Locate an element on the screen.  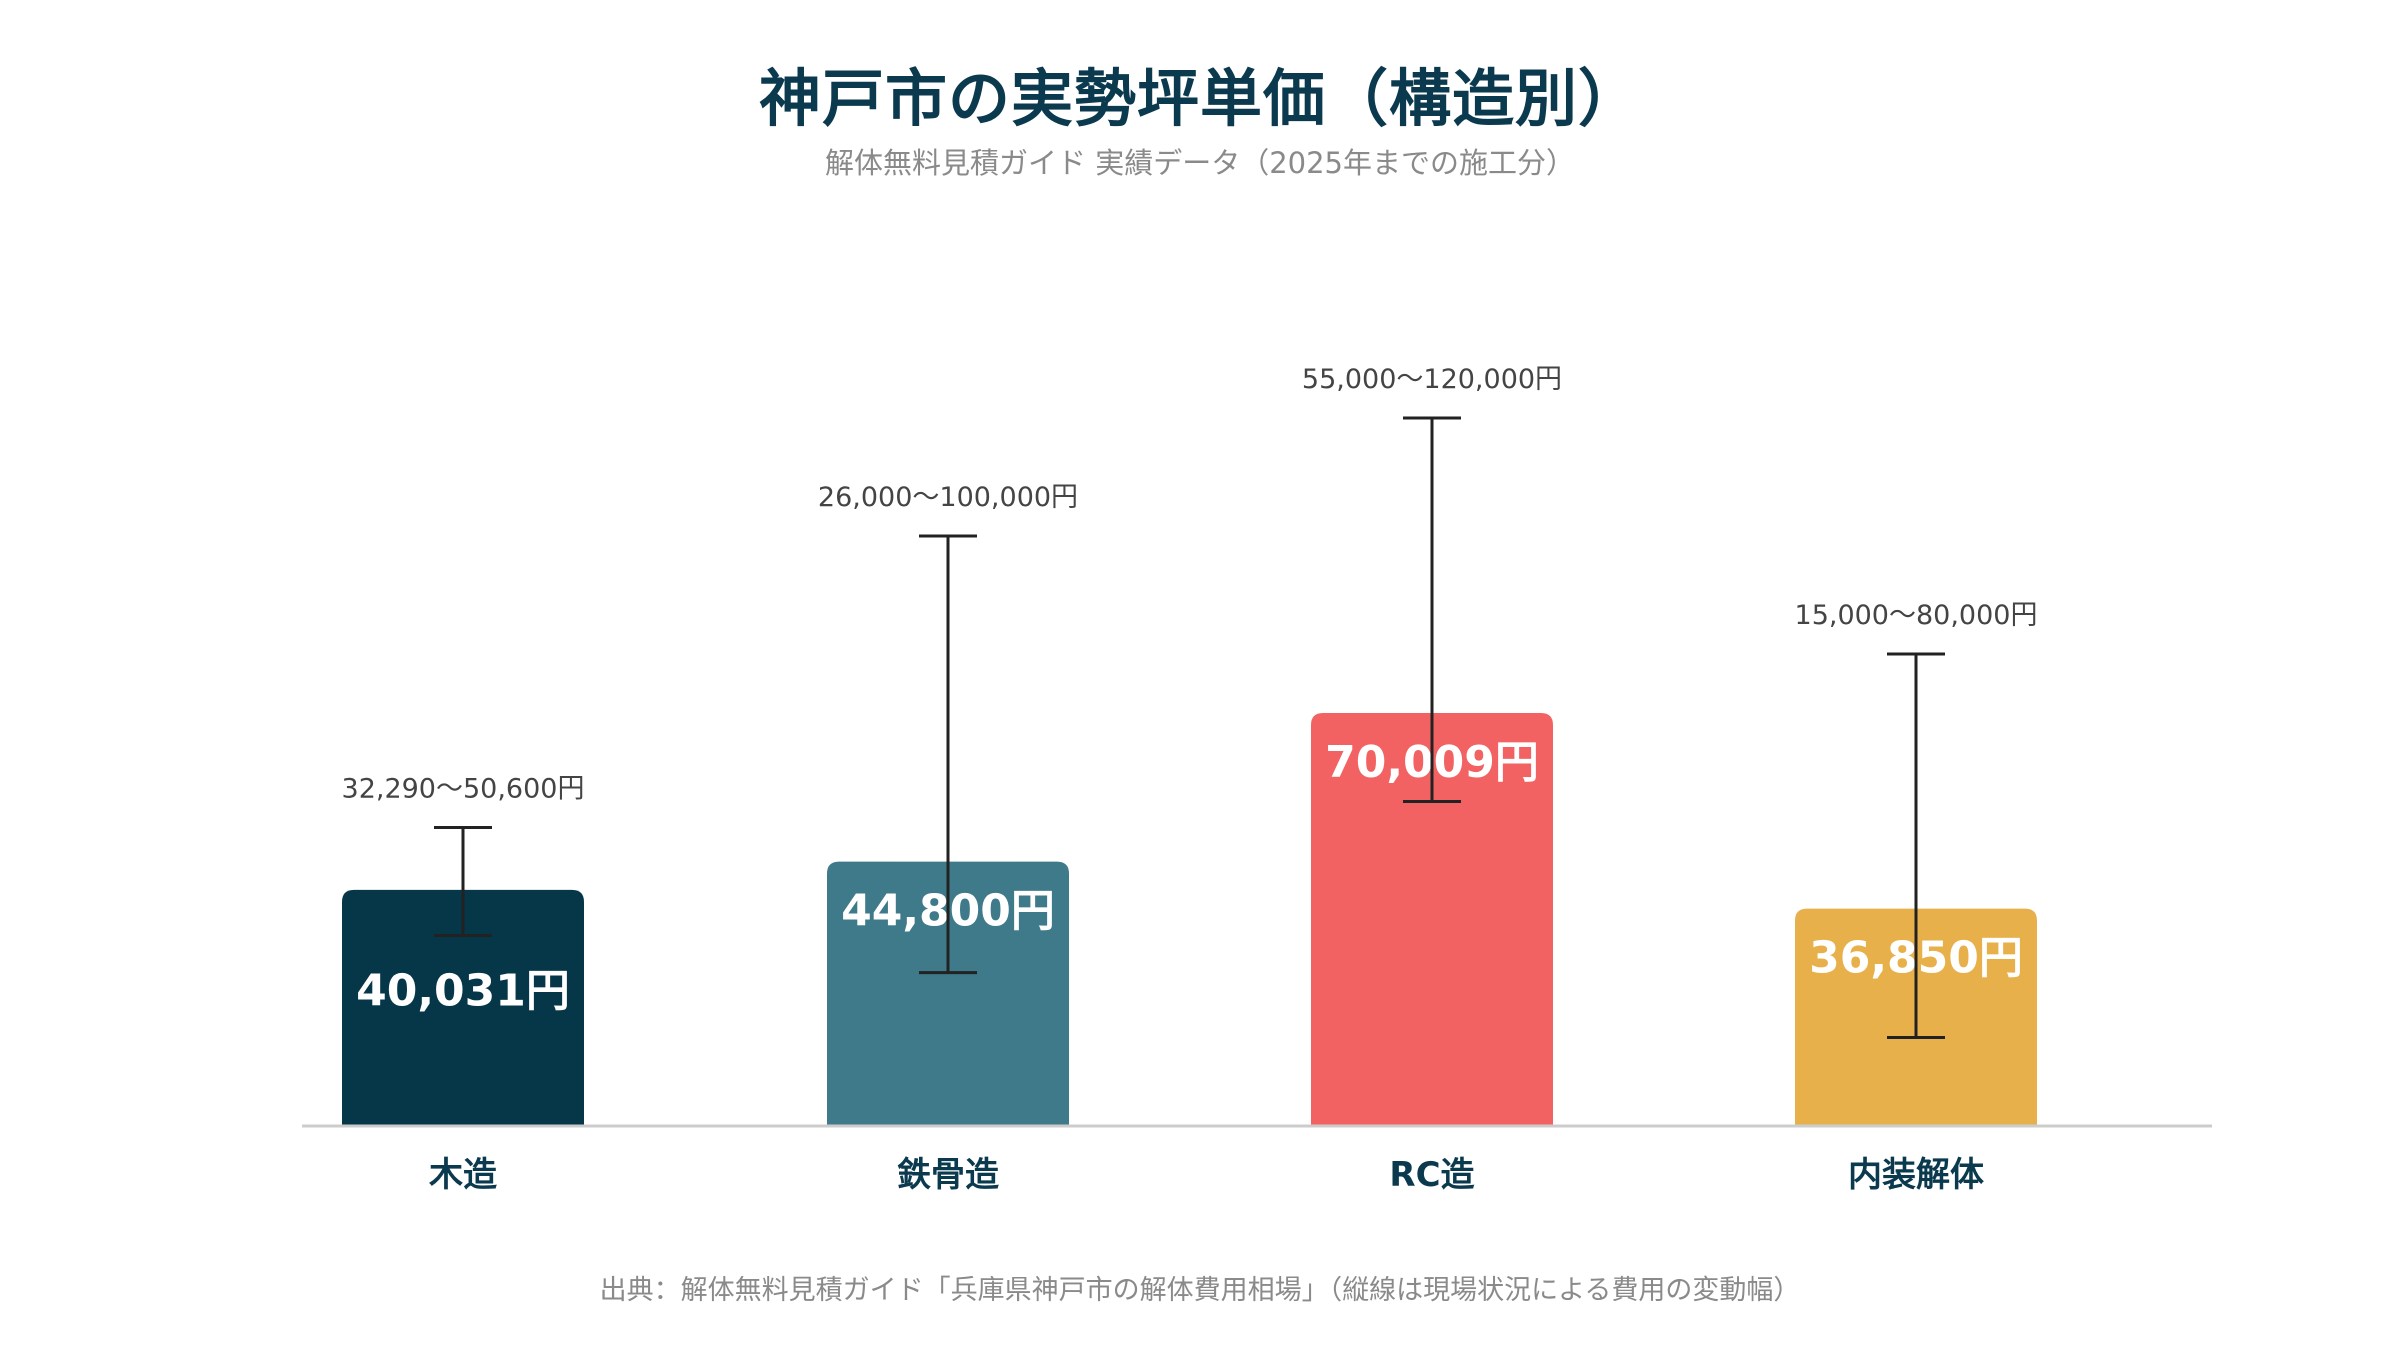
chart-title: 神戸市の実勢坪単価（構造別） is located at coordinates (1199, 98).